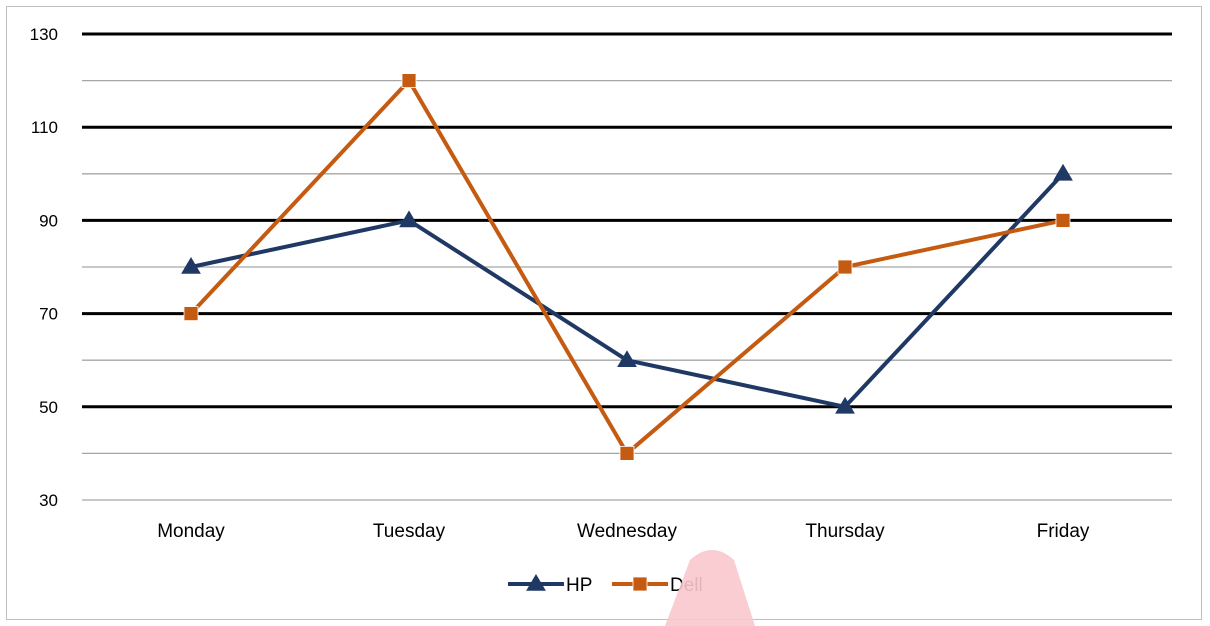 The width and height of the screenshot is (1210, 626). What do you see at coordinates (48, 314) in the screenshot?
I see `y-tick-label: 70` at bounding box center [48, 314].